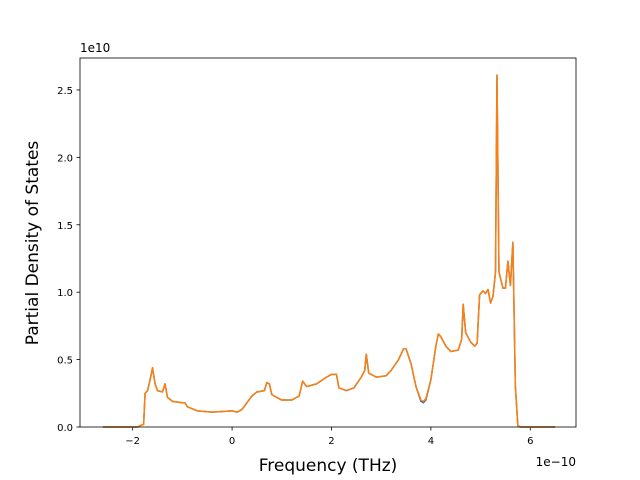 This screenshot has width=640, height=480. Describe the element at coordinates (65, 91) in the screenshot. I see `y-tick-label: 2.5` at that location.